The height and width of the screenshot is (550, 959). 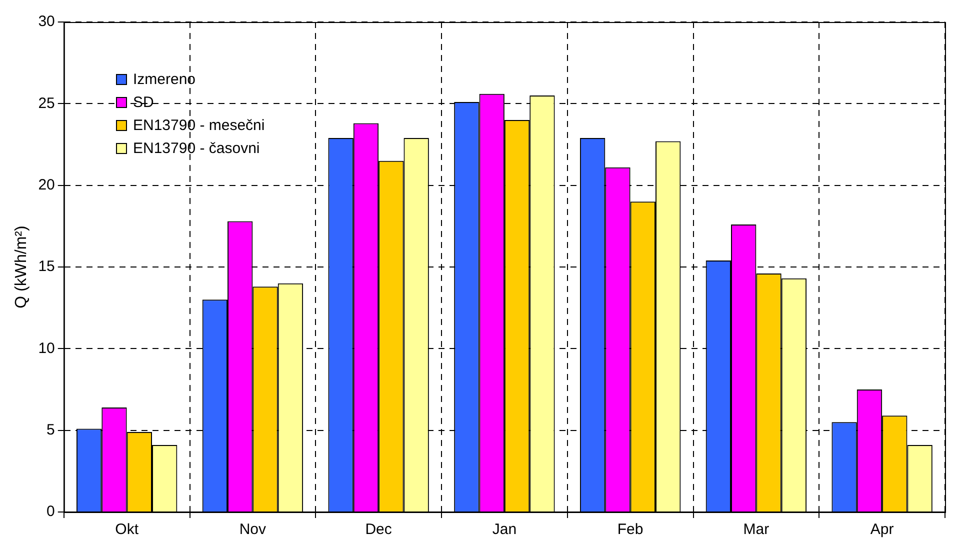 What do you see at coordinates (378, 529) in the screenshot?
I see `x-tick-label: Dec` at bounding box center [378, 529].